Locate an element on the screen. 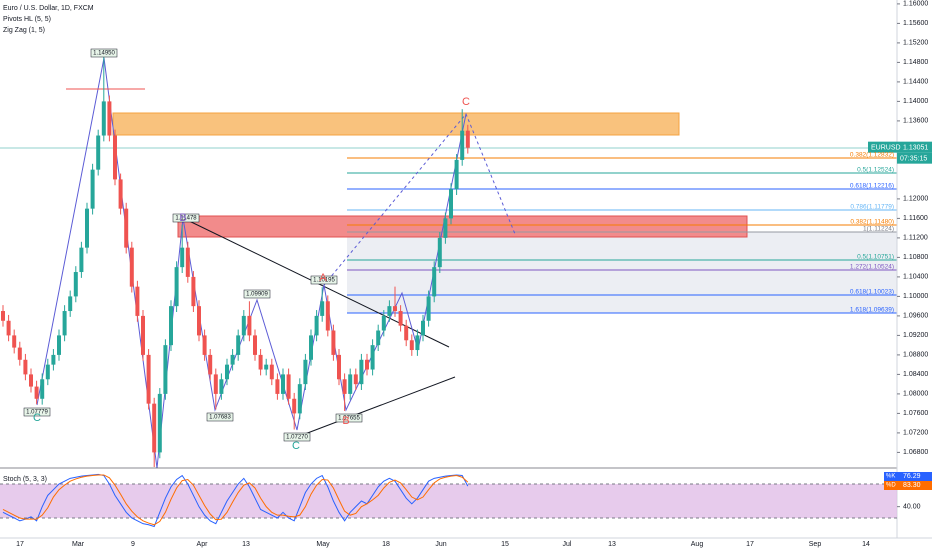 The width and height of the screenshot is (932, 550). pivot-label: 1.07655 is located at coordinates (349, 419).